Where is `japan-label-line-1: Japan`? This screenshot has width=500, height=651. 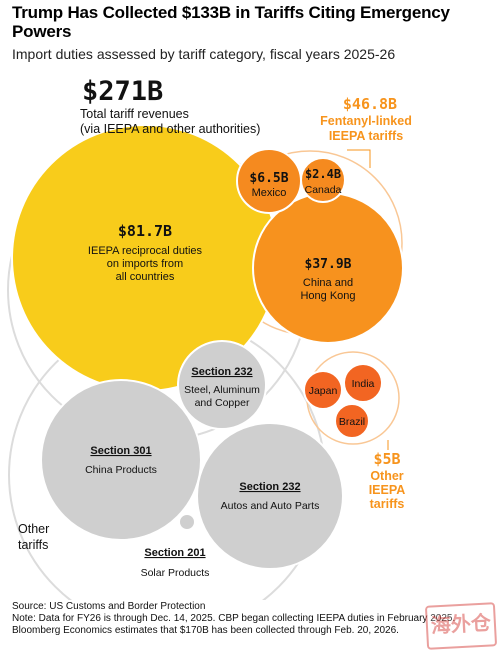 japan-label-line-1: Japan is located at coordinates (323, 391).